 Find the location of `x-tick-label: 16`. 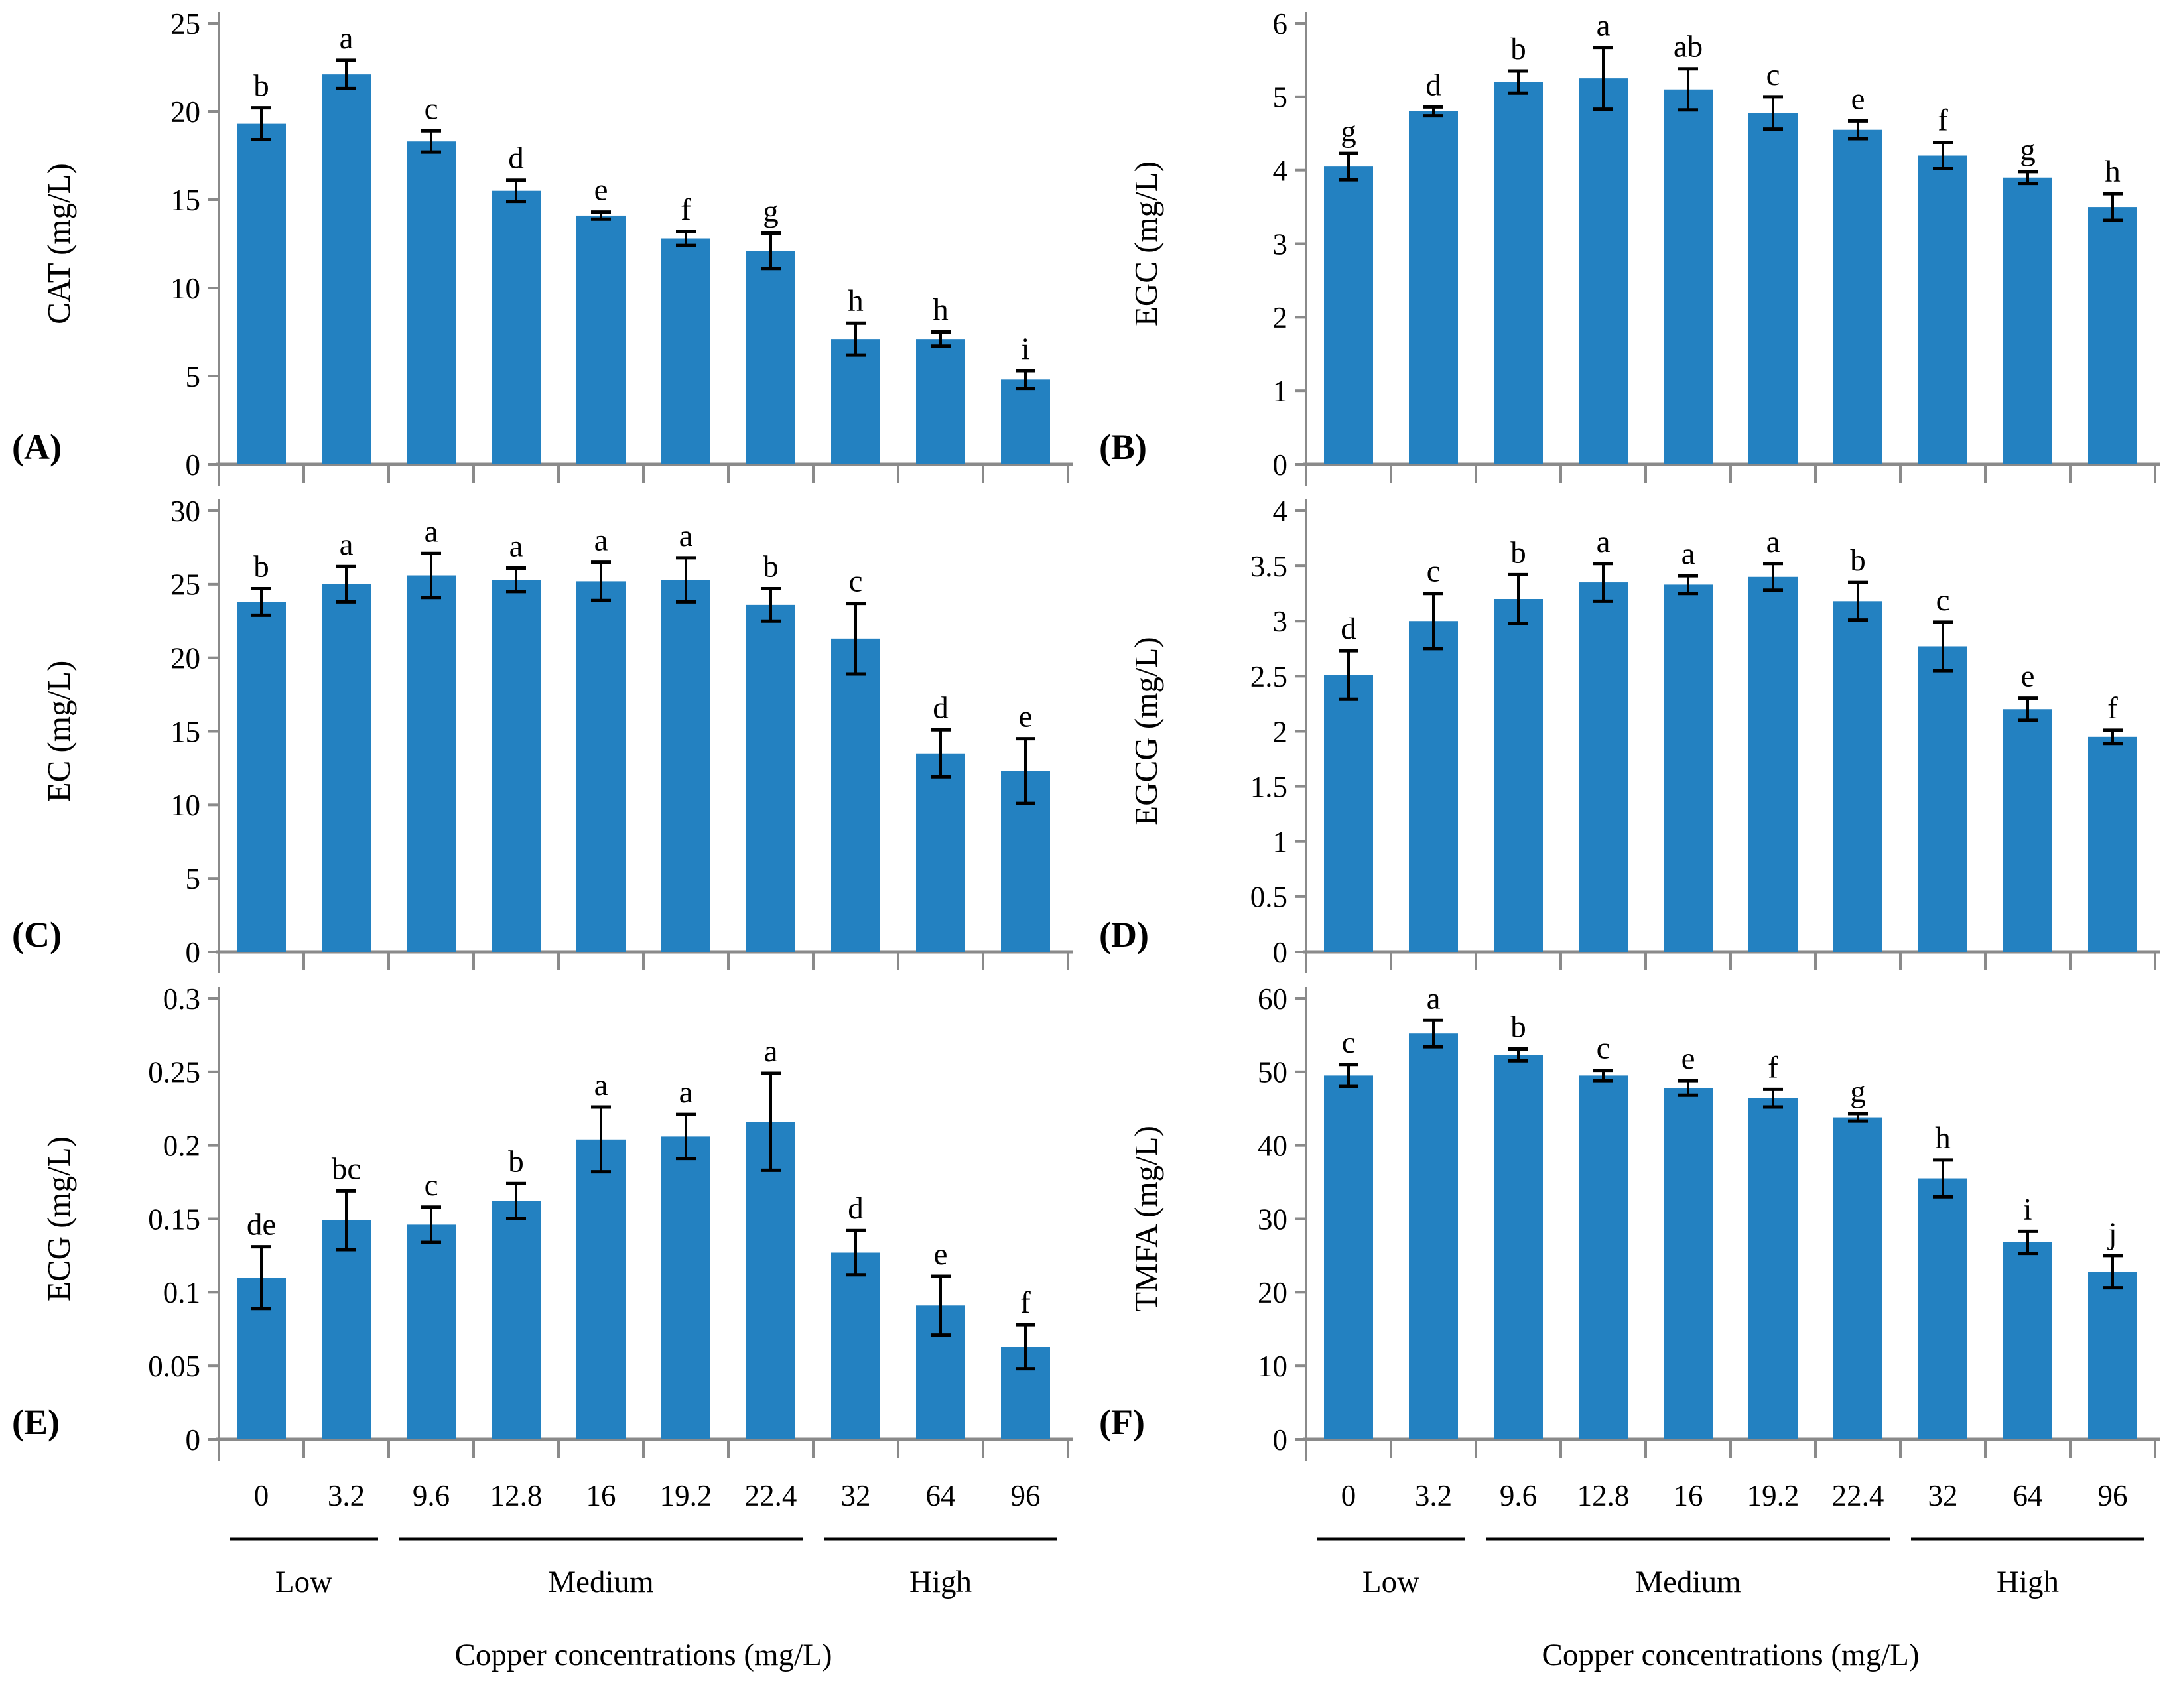

x-tick-label: 16 is located at coordinates (601, 1495).